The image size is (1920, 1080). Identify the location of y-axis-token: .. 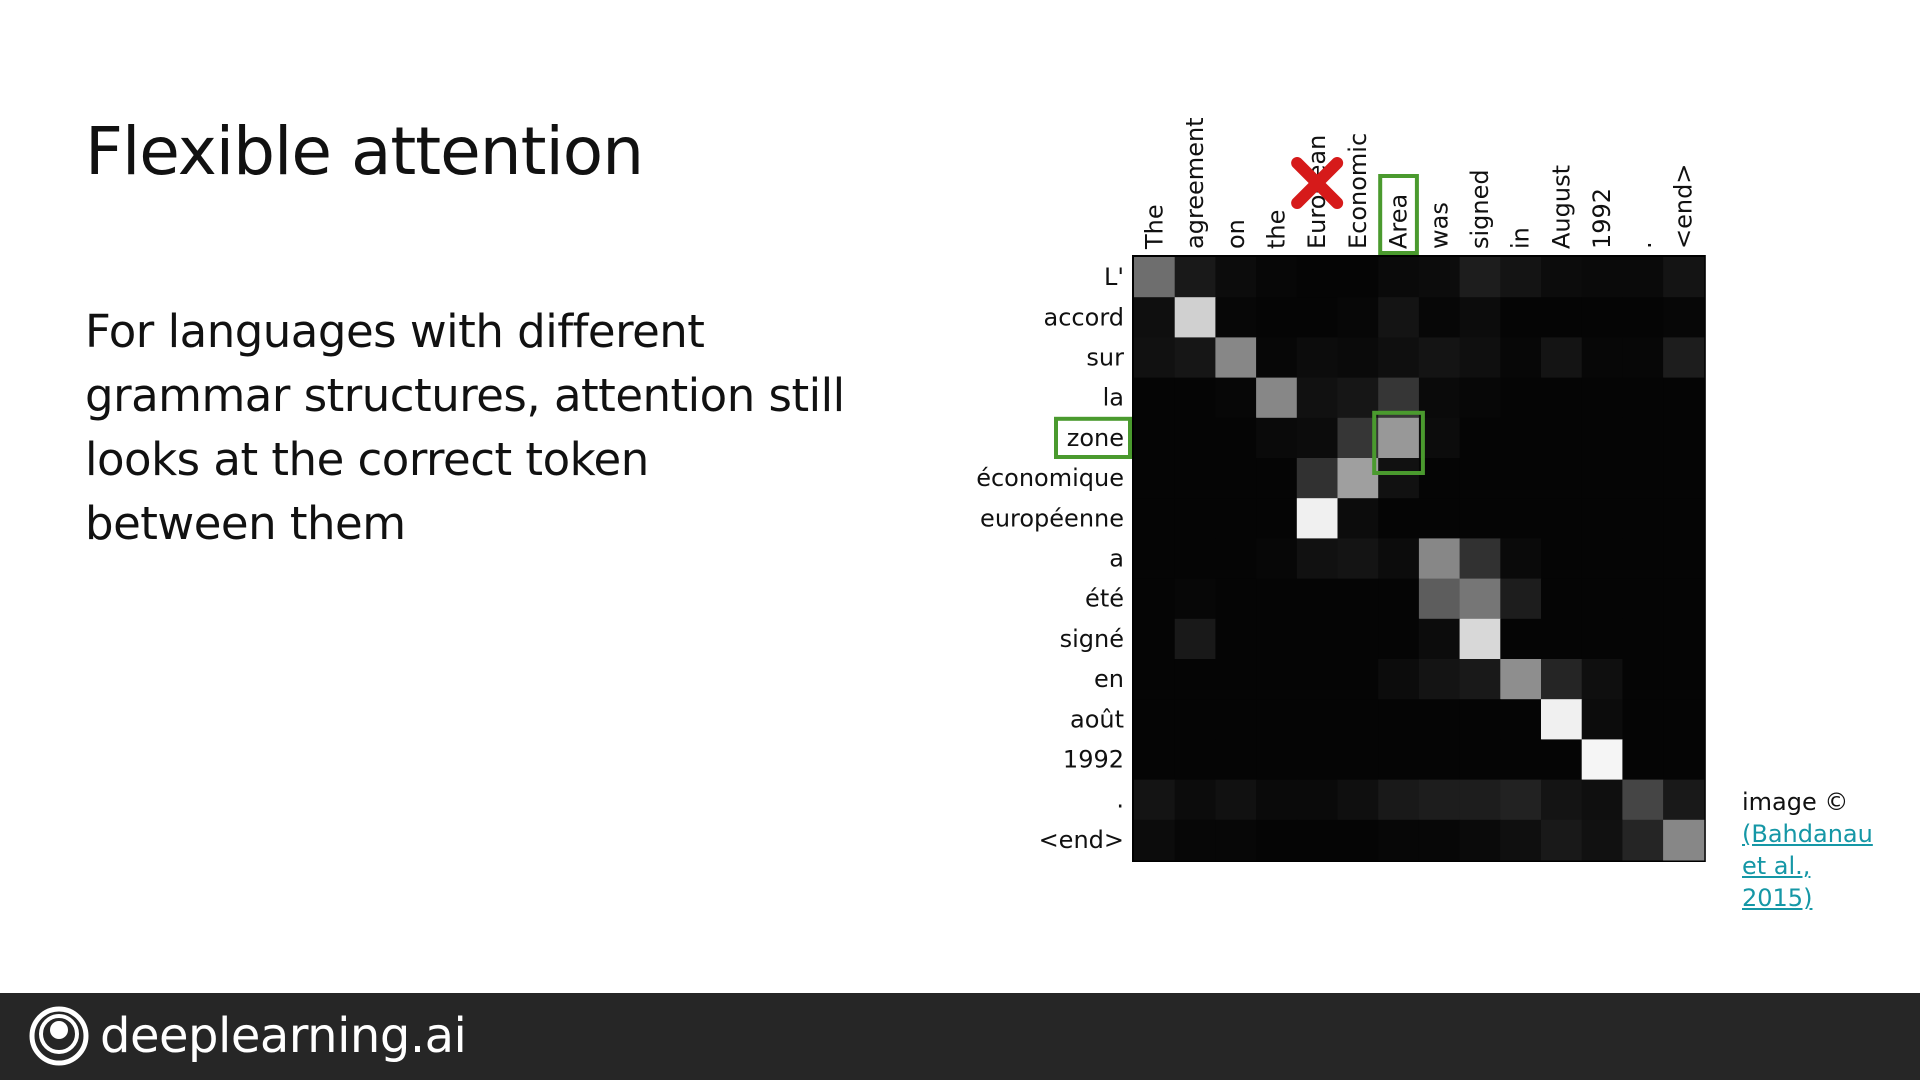
(1120, 800).